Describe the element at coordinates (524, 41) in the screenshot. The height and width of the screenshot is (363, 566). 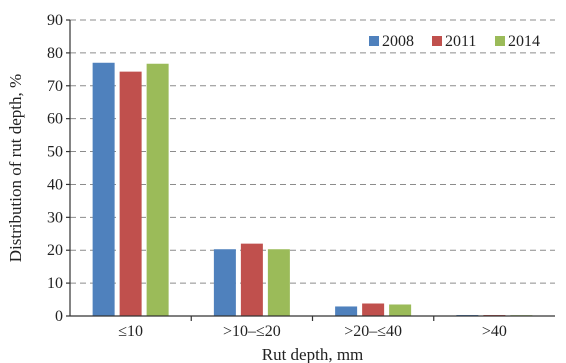
I see `legend-label-2014: 2014` at that location.